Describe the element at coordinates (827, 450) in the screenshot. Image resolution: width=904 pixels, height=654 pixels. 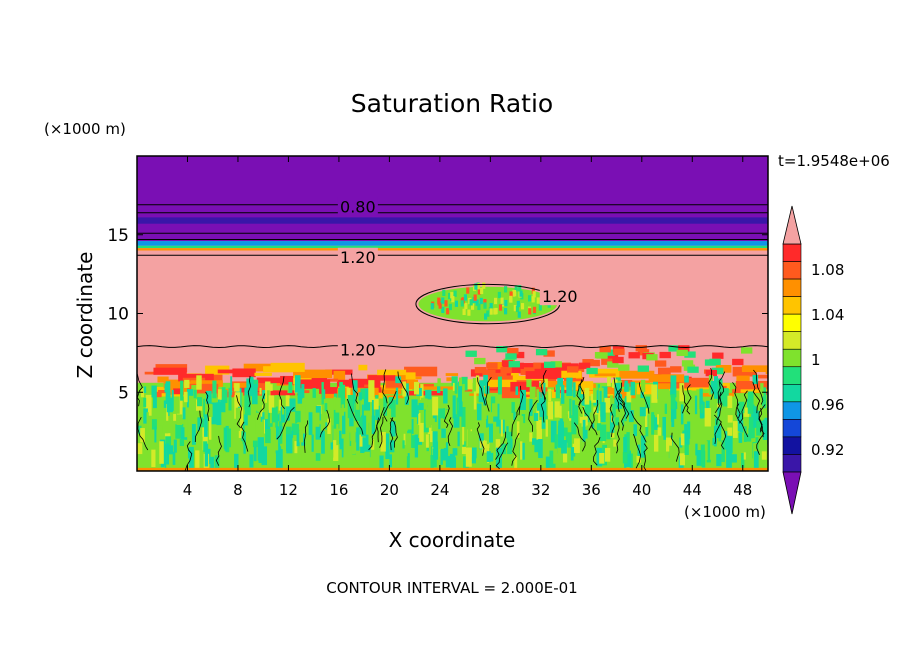
I see `colorbar-label: 0.92` at that location.